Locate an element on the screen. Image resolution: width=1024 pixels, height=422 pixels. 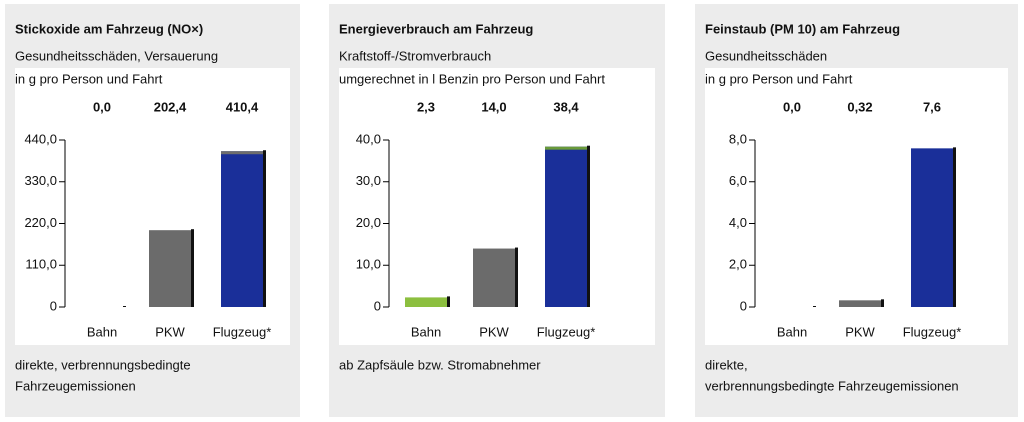
value-label: 7,6 is located at coordinates (932, 106).